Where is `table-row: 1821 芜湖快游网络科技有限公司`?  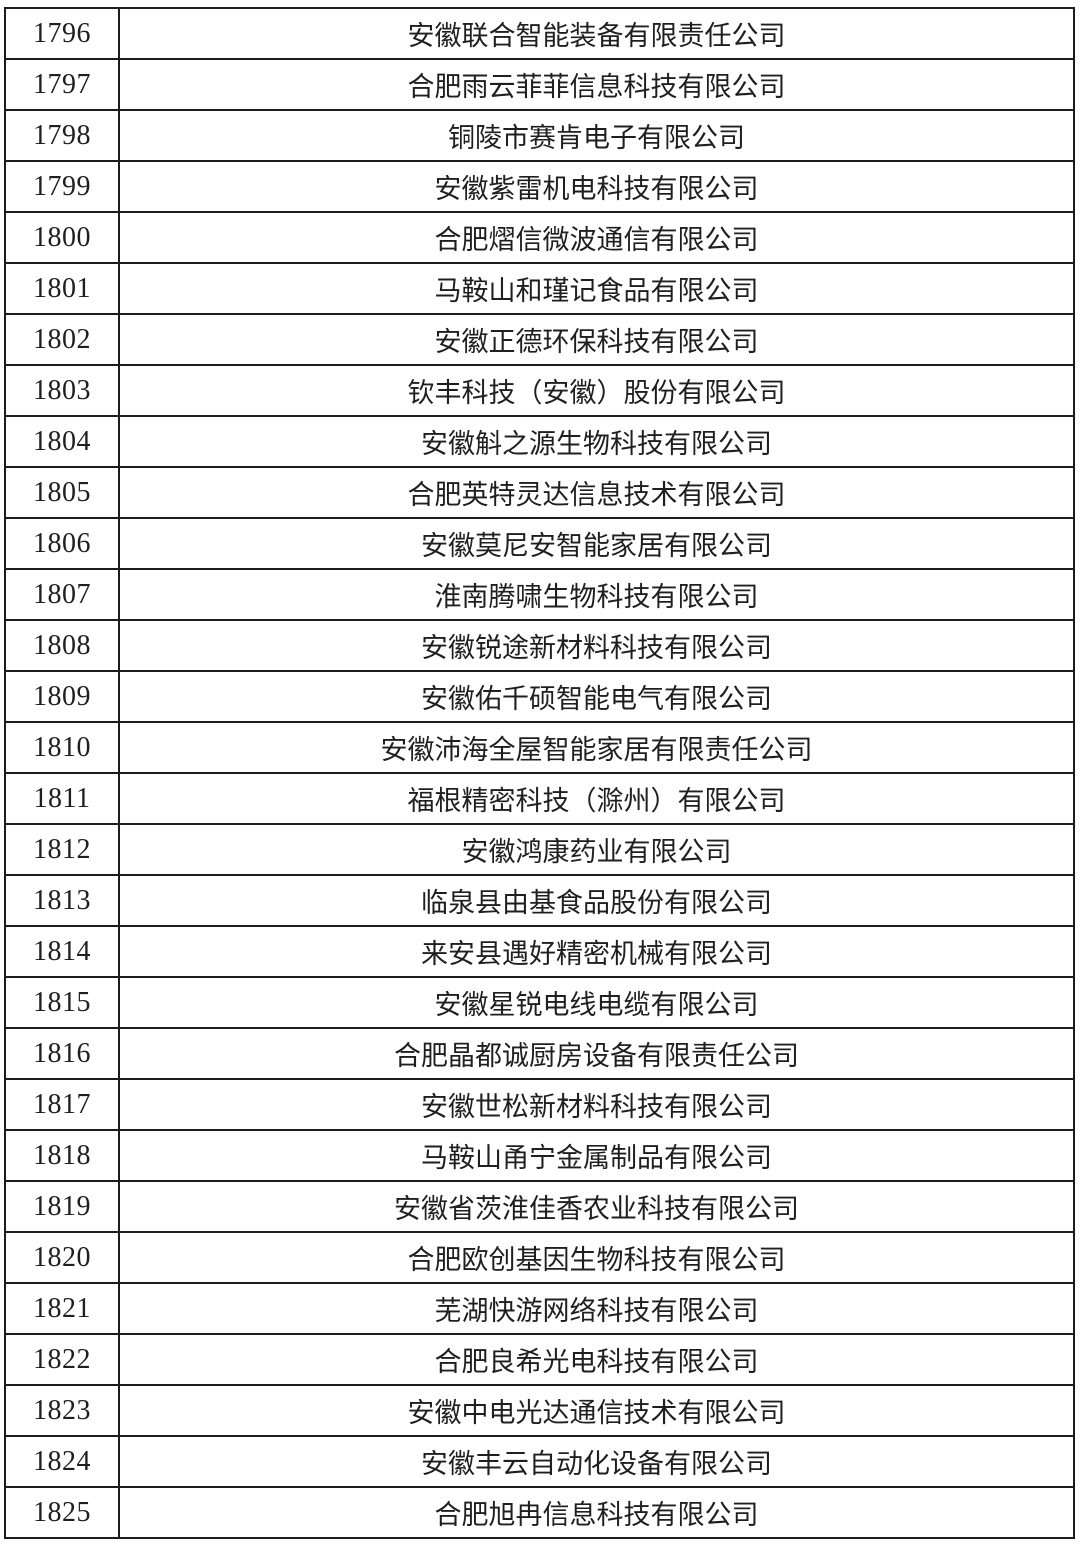
table-row: 1821 芜湖快游网络科技有限公司 is located at coordinates (539, 1308).